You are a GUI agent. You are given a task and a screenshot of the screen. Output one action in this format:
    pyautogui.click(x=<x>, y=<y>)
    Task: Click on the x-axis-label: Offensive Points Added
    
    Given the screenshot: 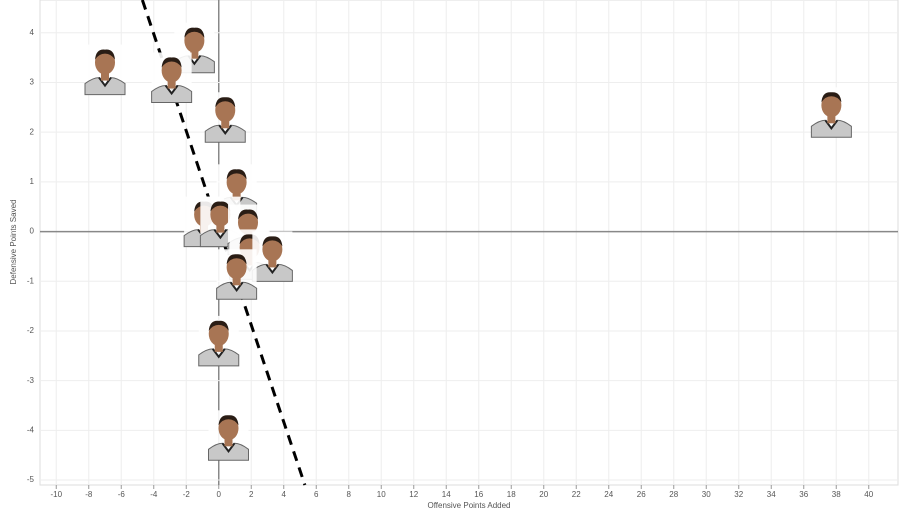 What is the action you would take?
    pyautogui.click(x=468, y=505)
    